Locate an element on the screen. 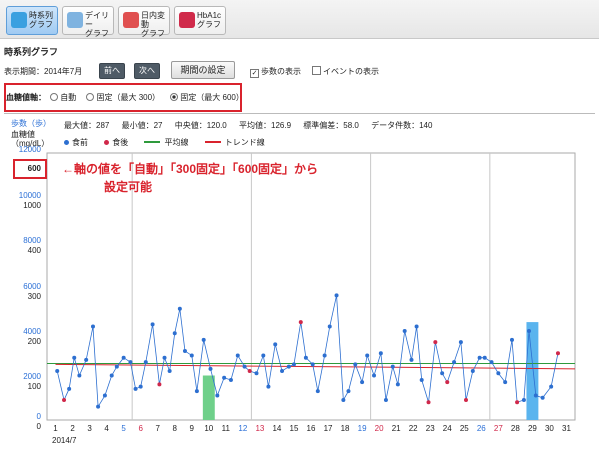  glucose-tick-label: 0 is located at coordinates (39, 426).